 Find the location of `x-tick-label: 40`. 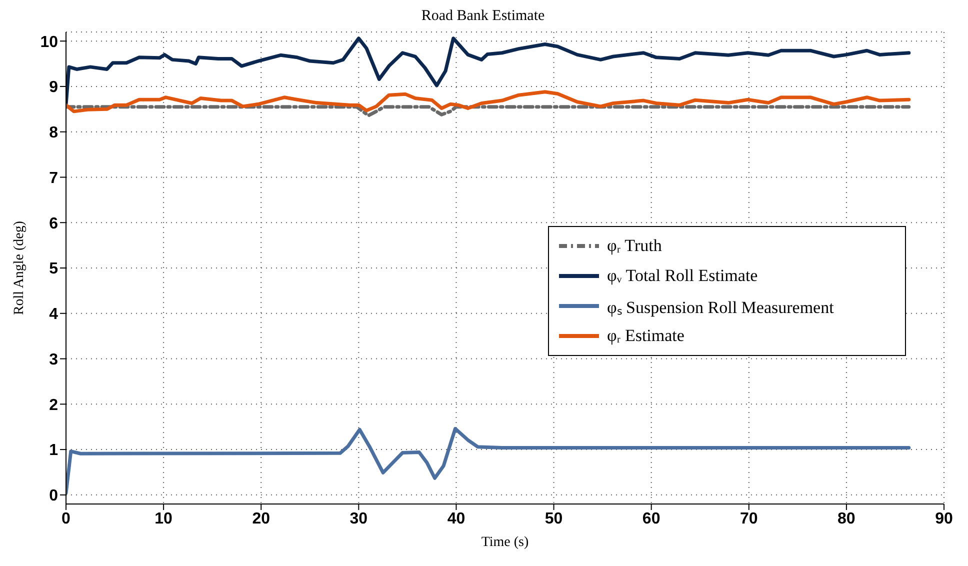

x-tick-label: 40 is located at coordinates (456, 519).